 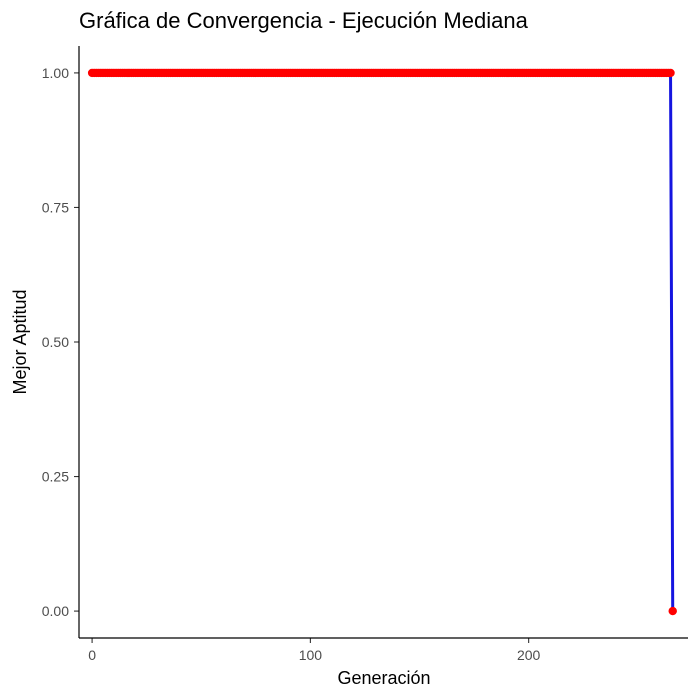 What do you see at coordinates (20, 341) in the screenshot?
I see `y-axis-label: Mejor Aptitud` at bounding box center [20, 341].